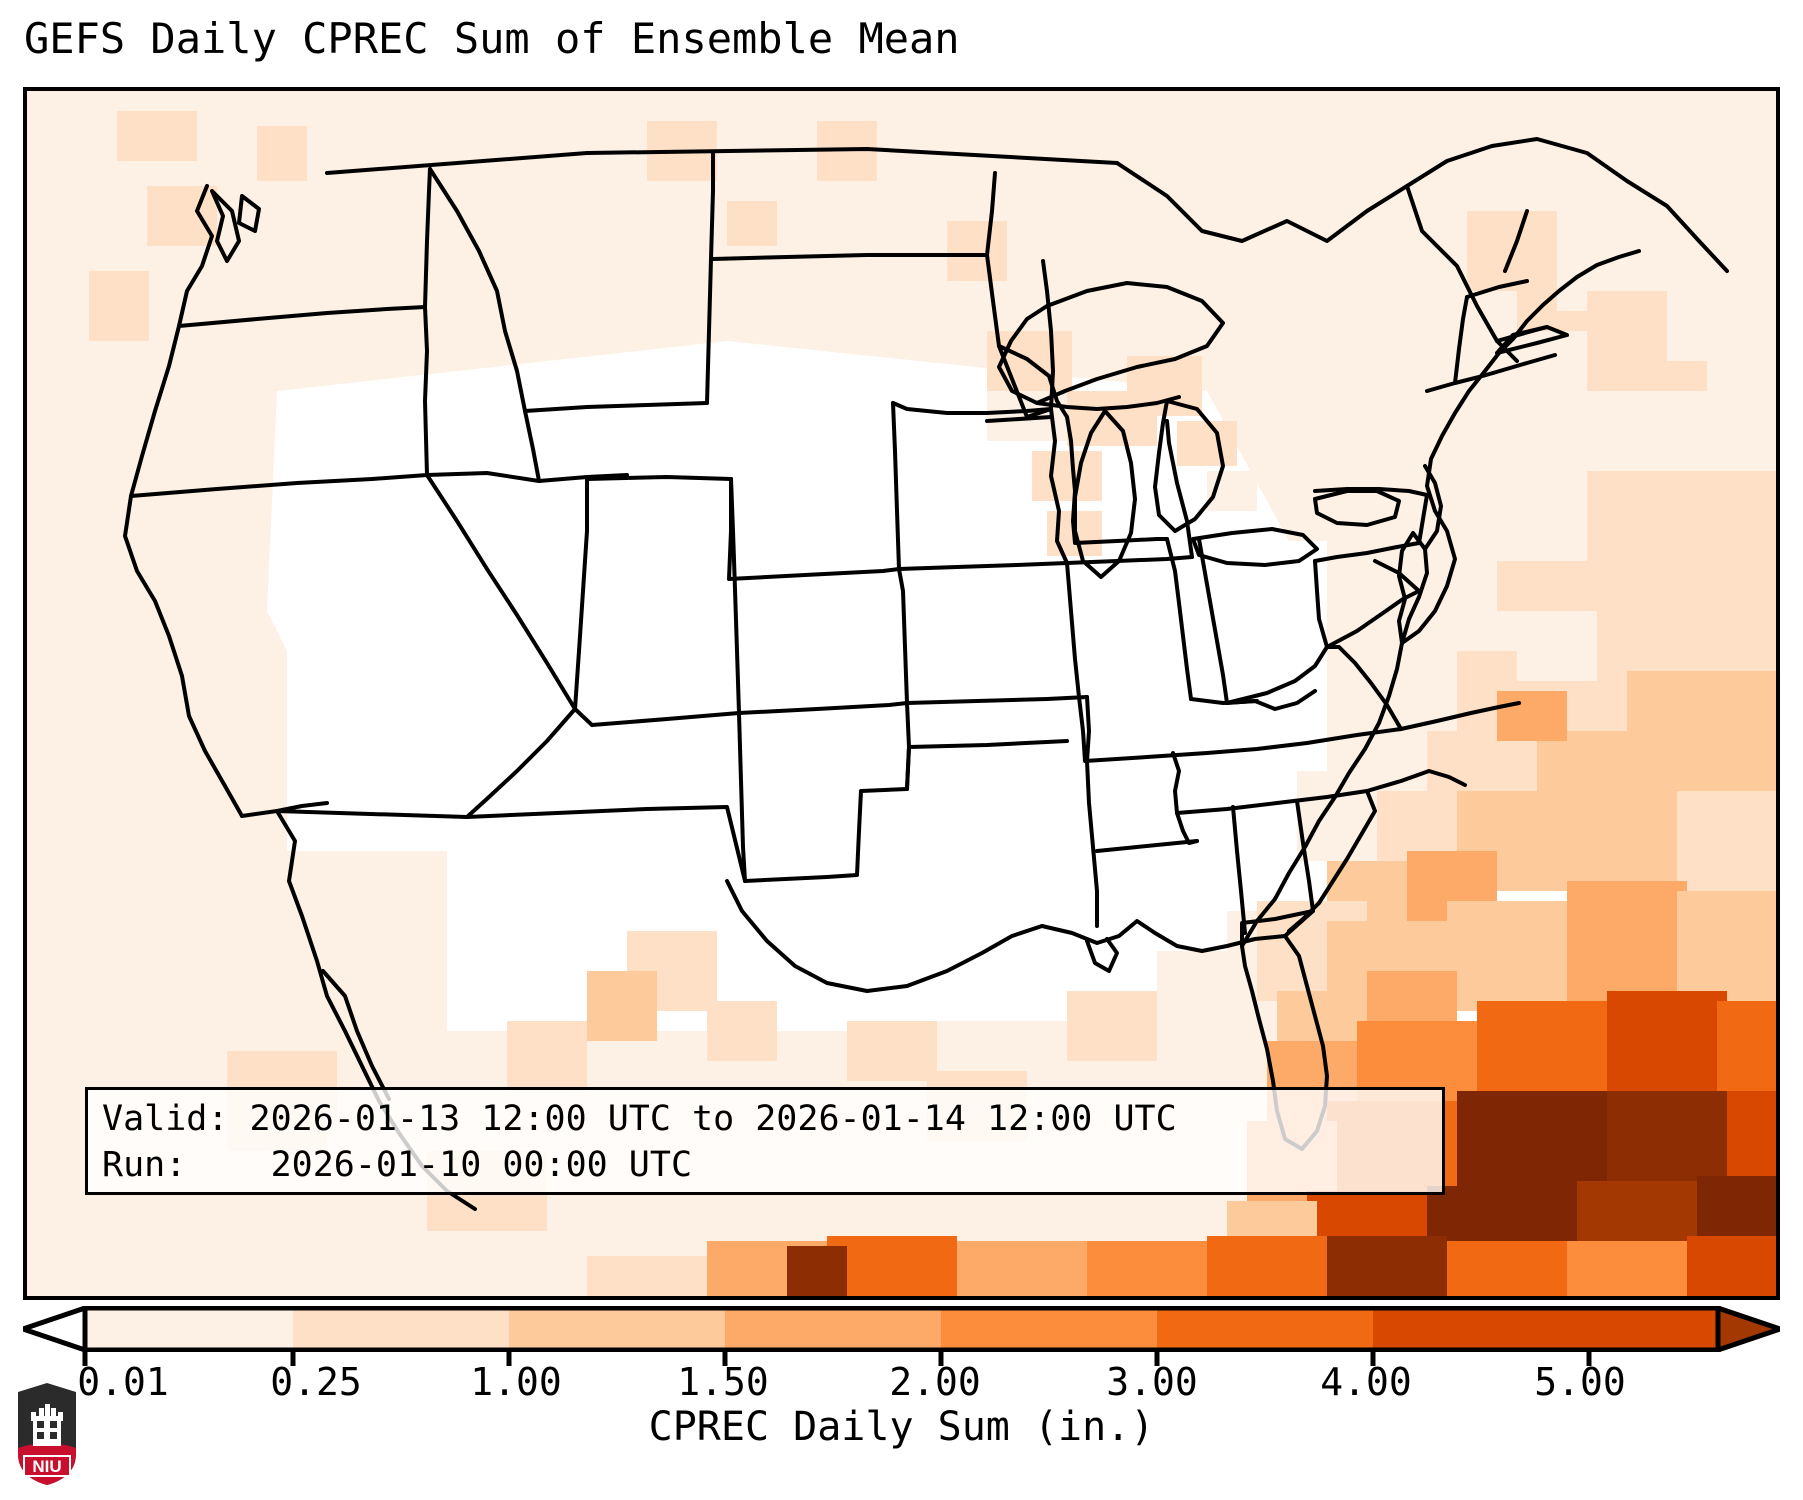  What do you see at coordinates (123, 1382) in the screenshot?
I see `cb-tick-0: 0.01` at bounding box center [123, 1382].